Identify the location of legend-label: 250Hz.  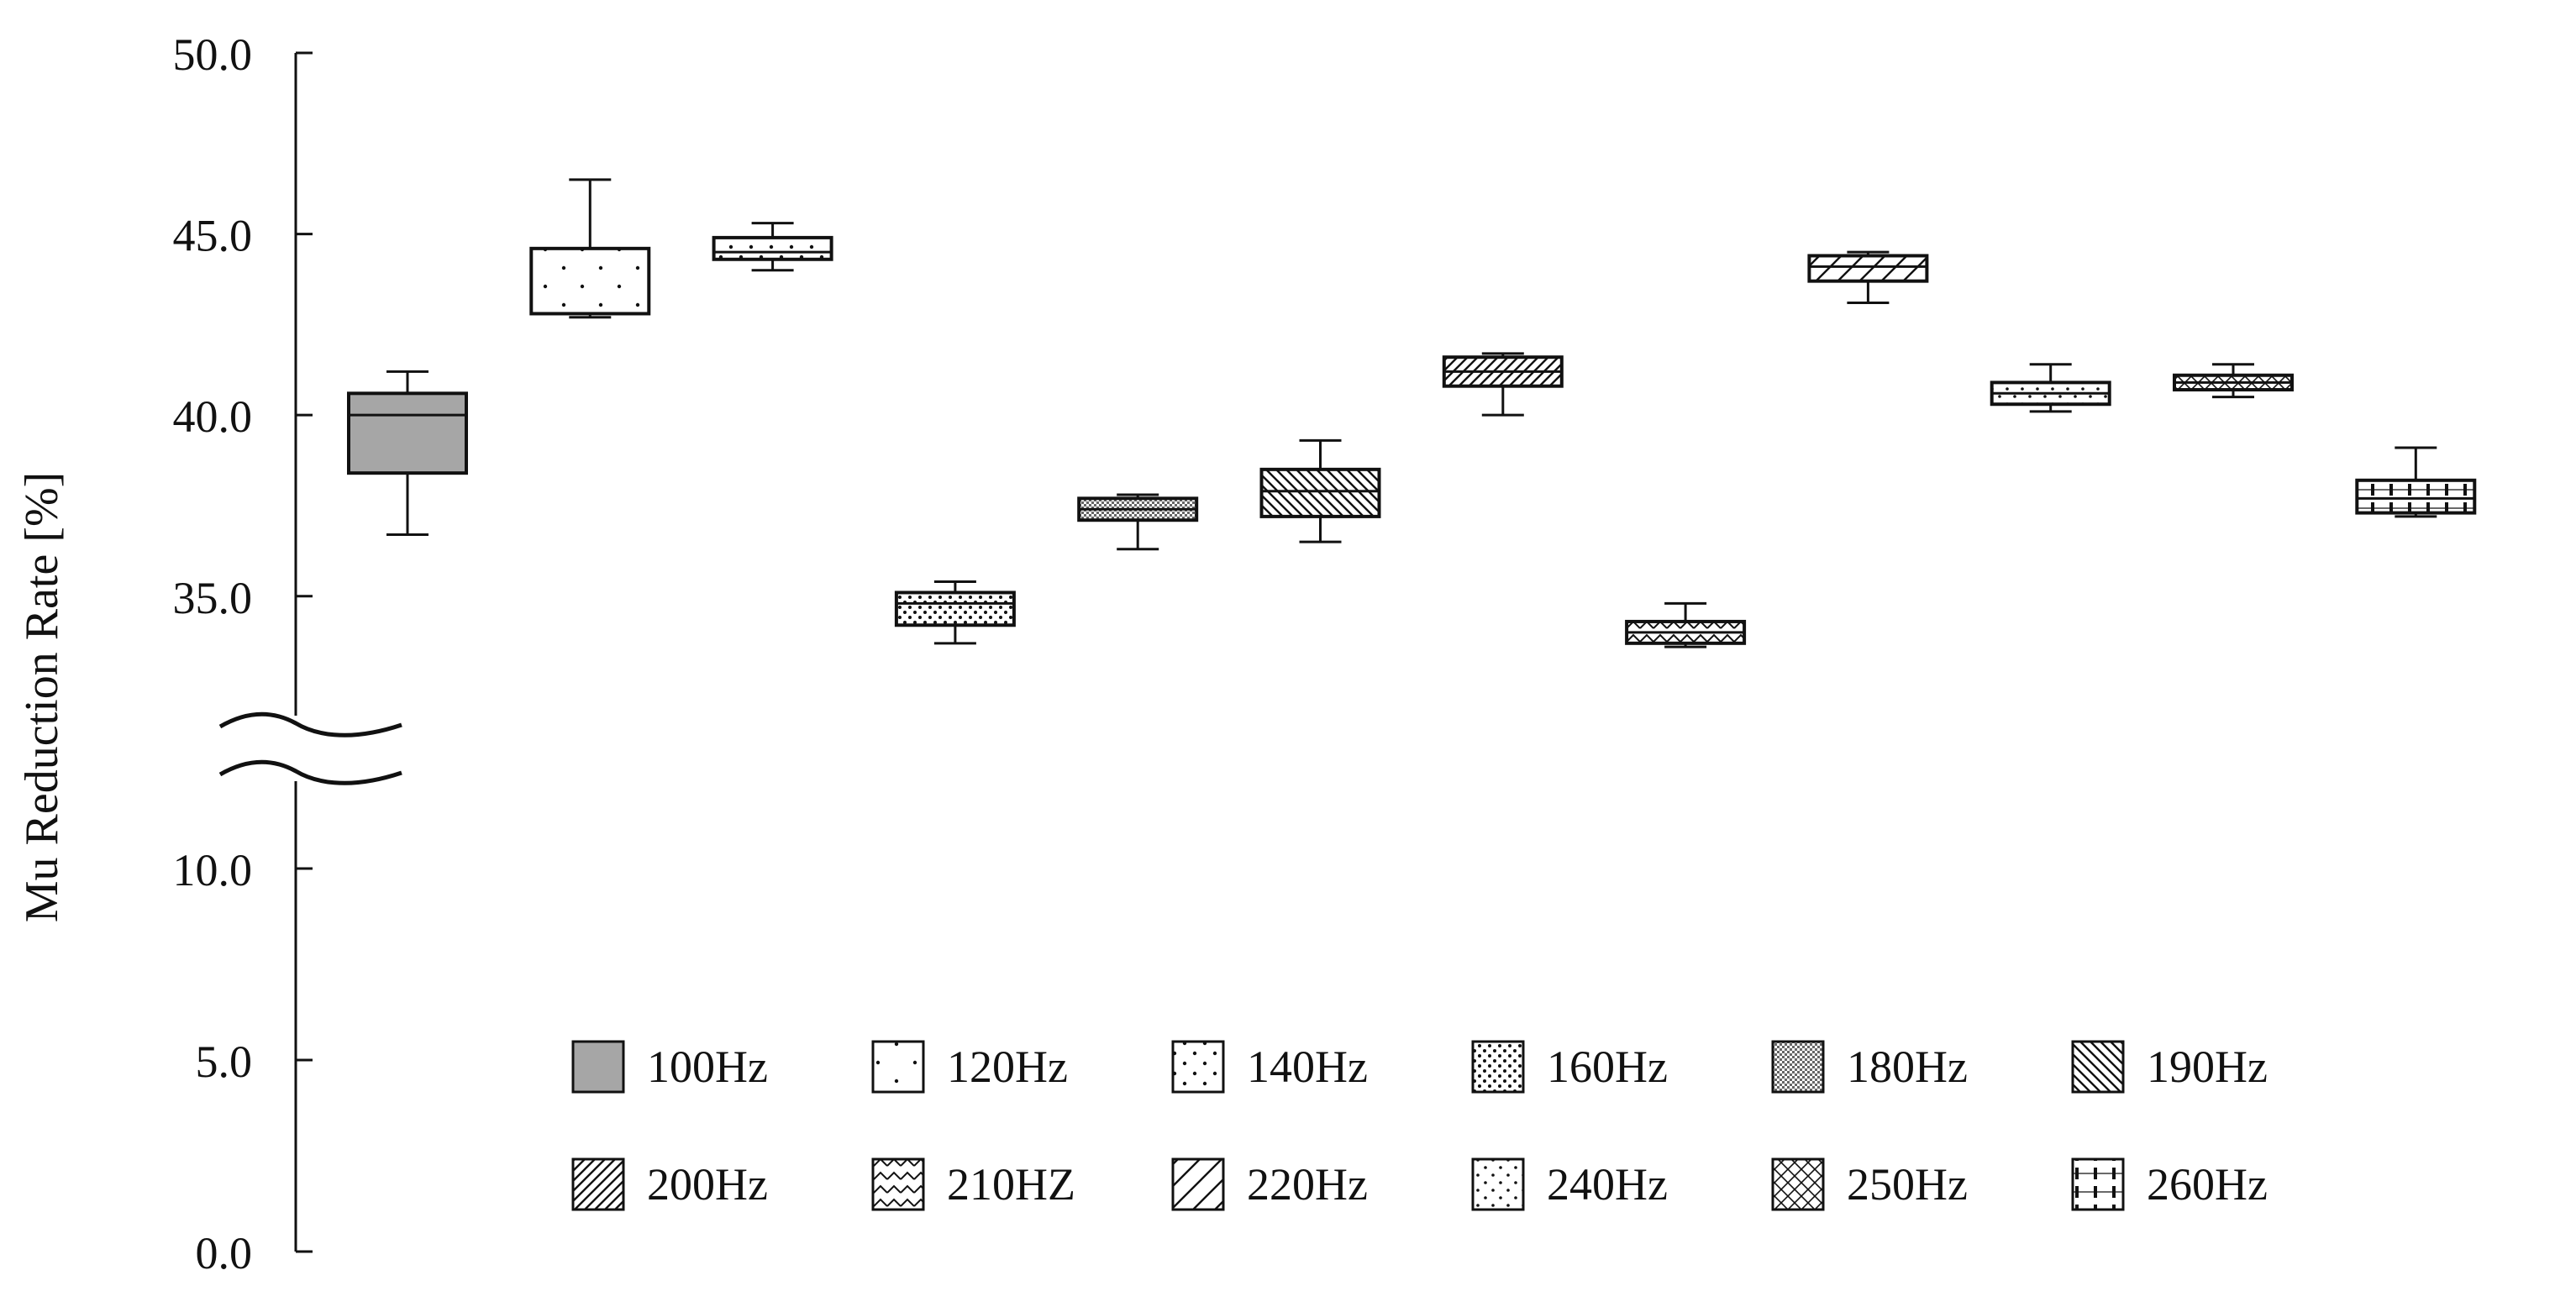
(1907, 1184).